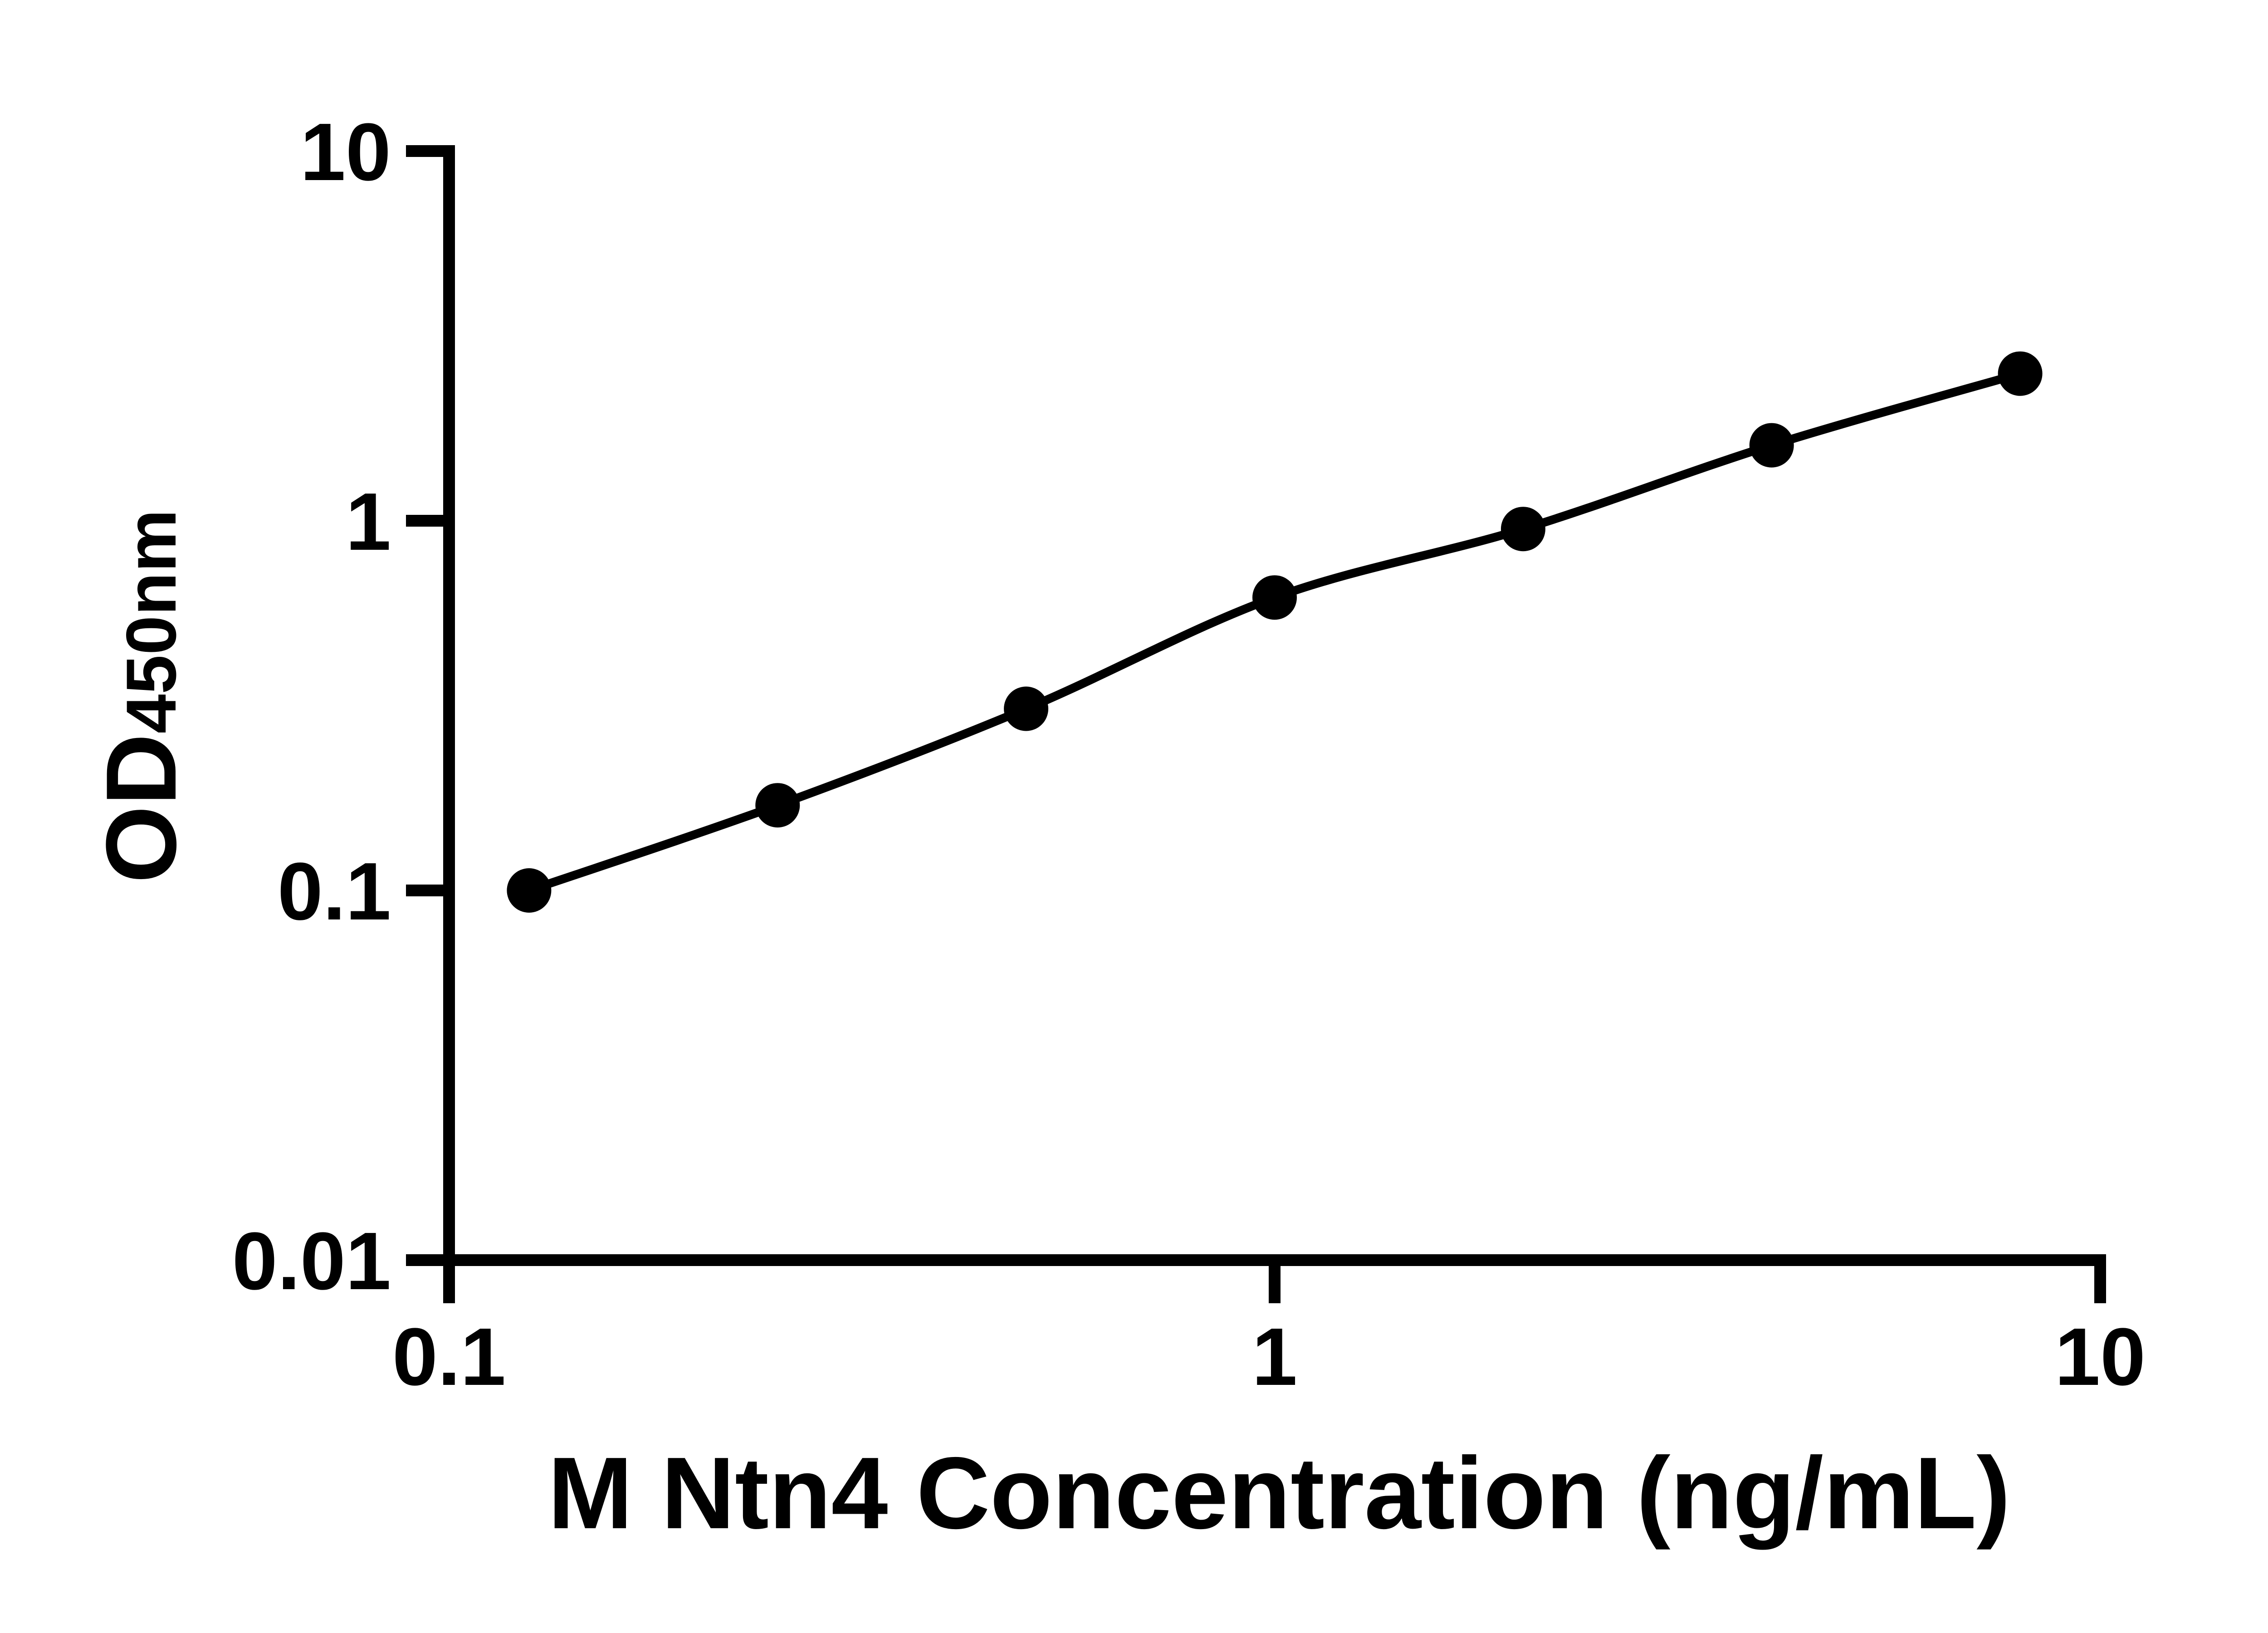 The width and height of the screenshot is (2268, 1633). What do you see at coordinates (151, 621) in the screenshot?
I see `y-axis-title-subscript: 450nm` at bounding box center [151, 621].